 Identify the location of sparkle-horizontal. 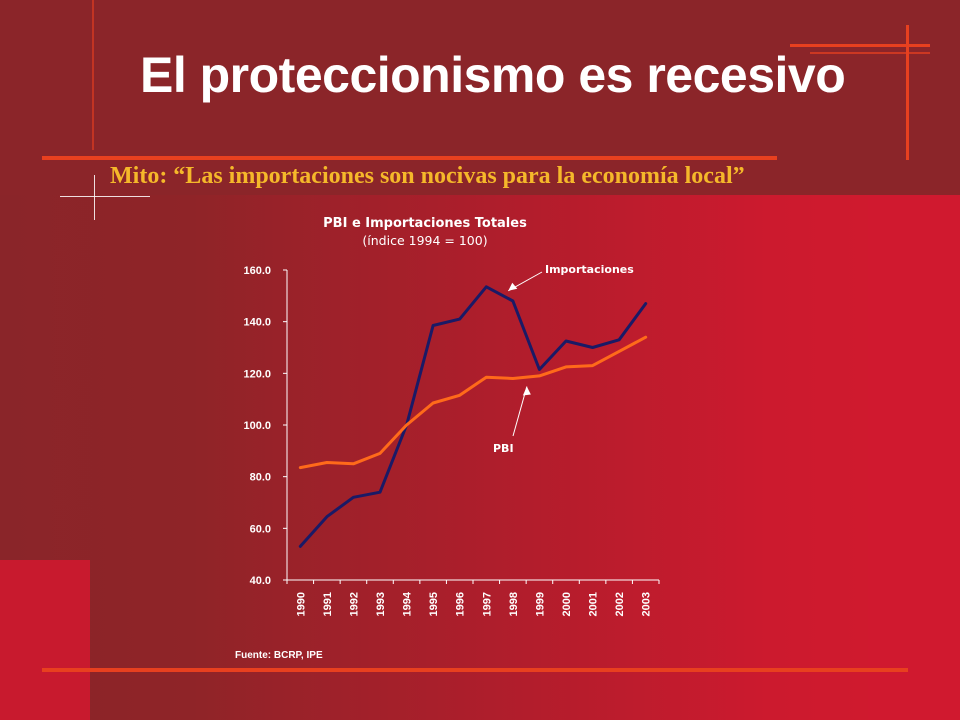
(105, 196).